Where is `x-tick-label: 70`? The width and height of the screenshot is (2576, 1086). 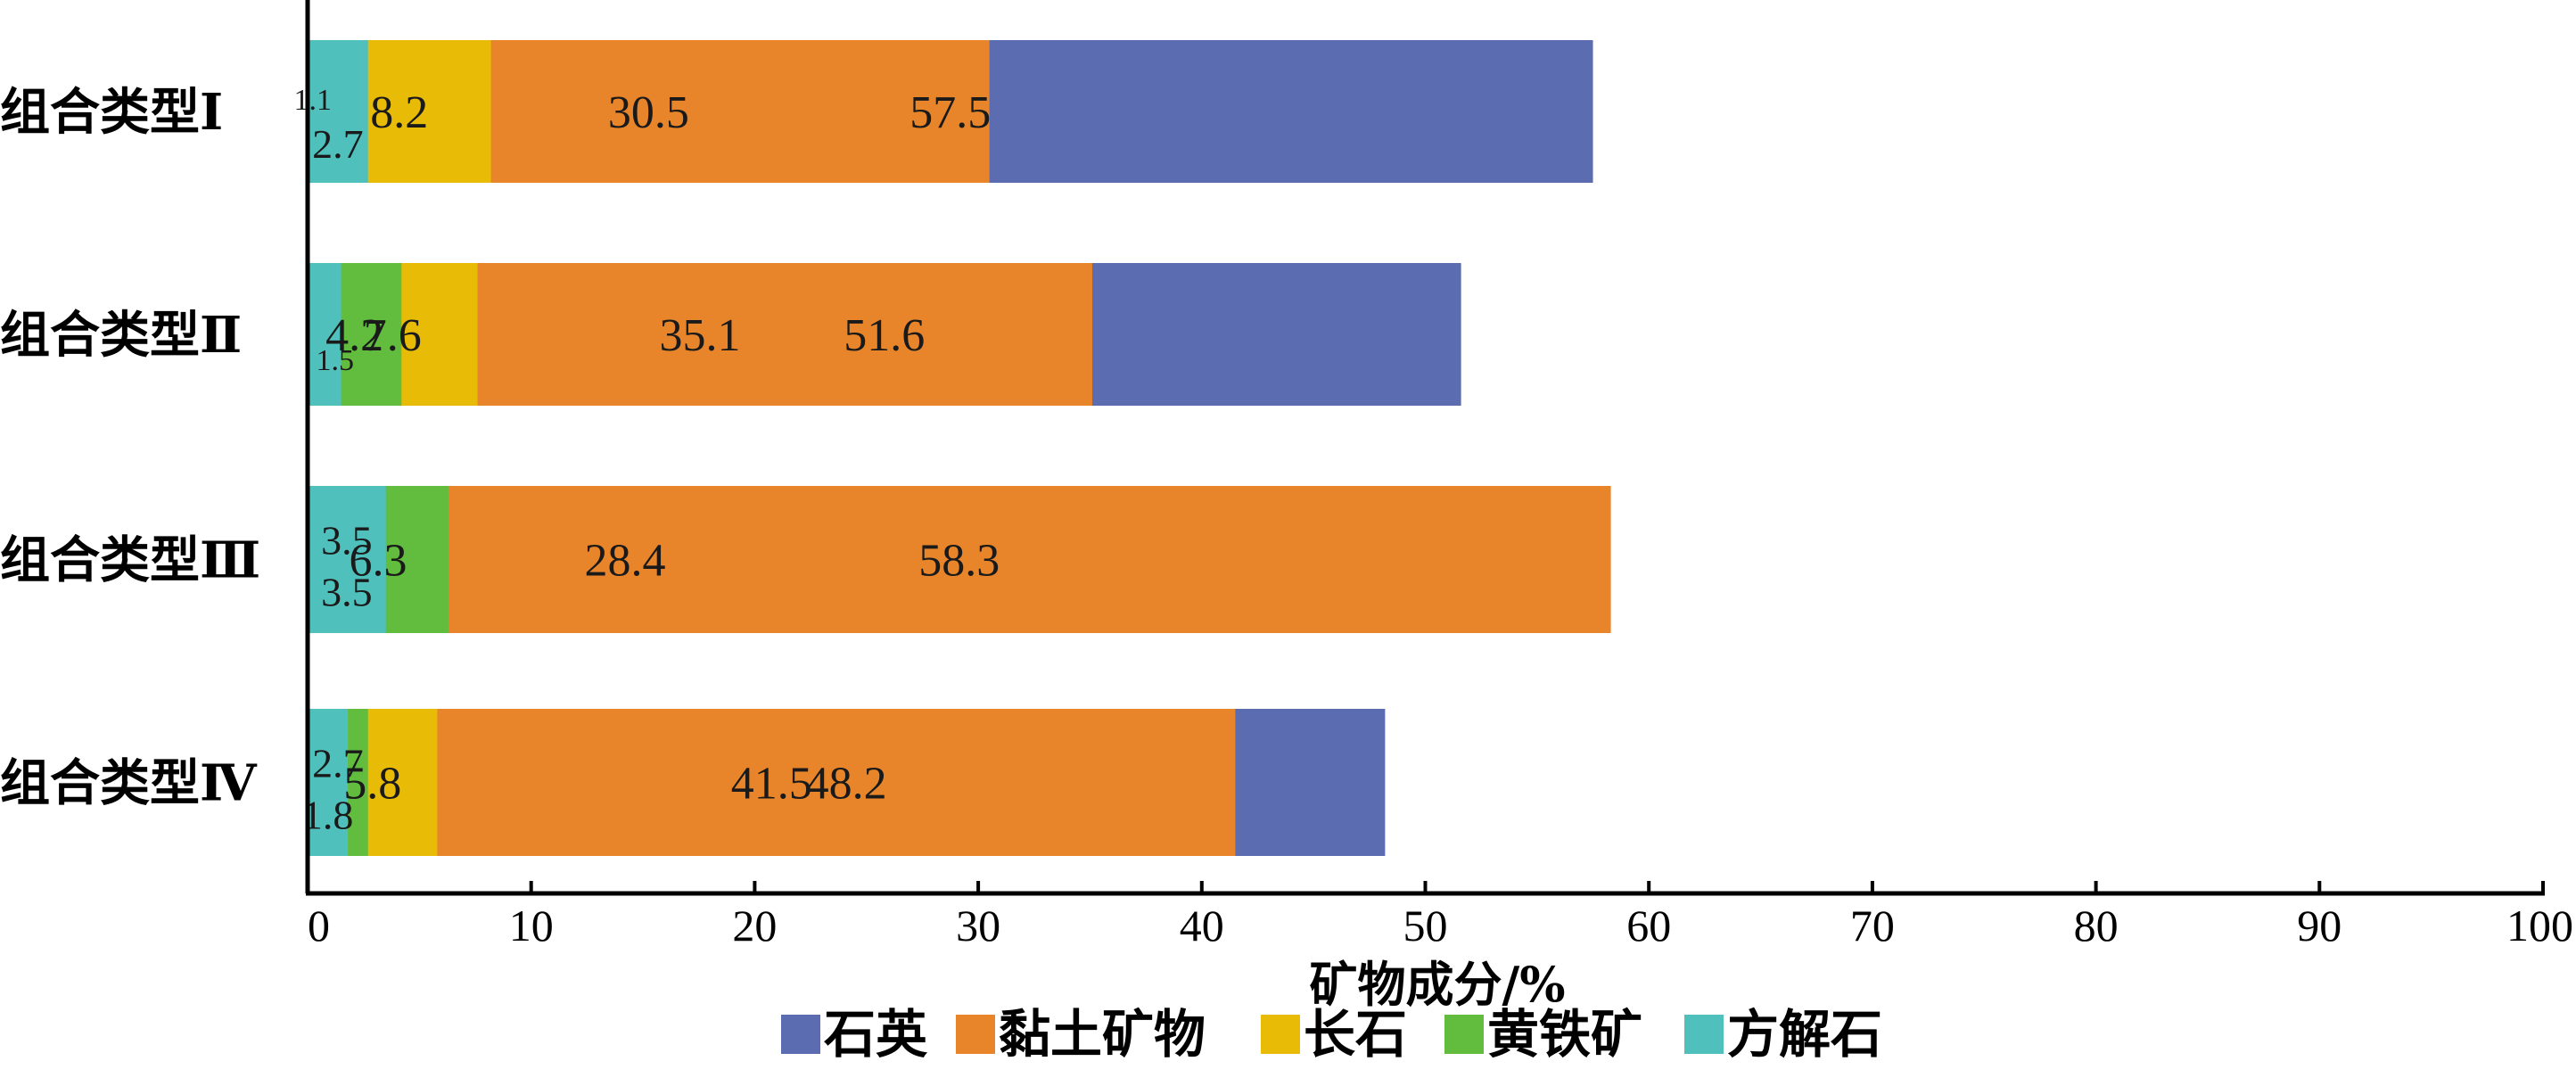
x-tick-label: 70 is located at coordinates (1872, 925).